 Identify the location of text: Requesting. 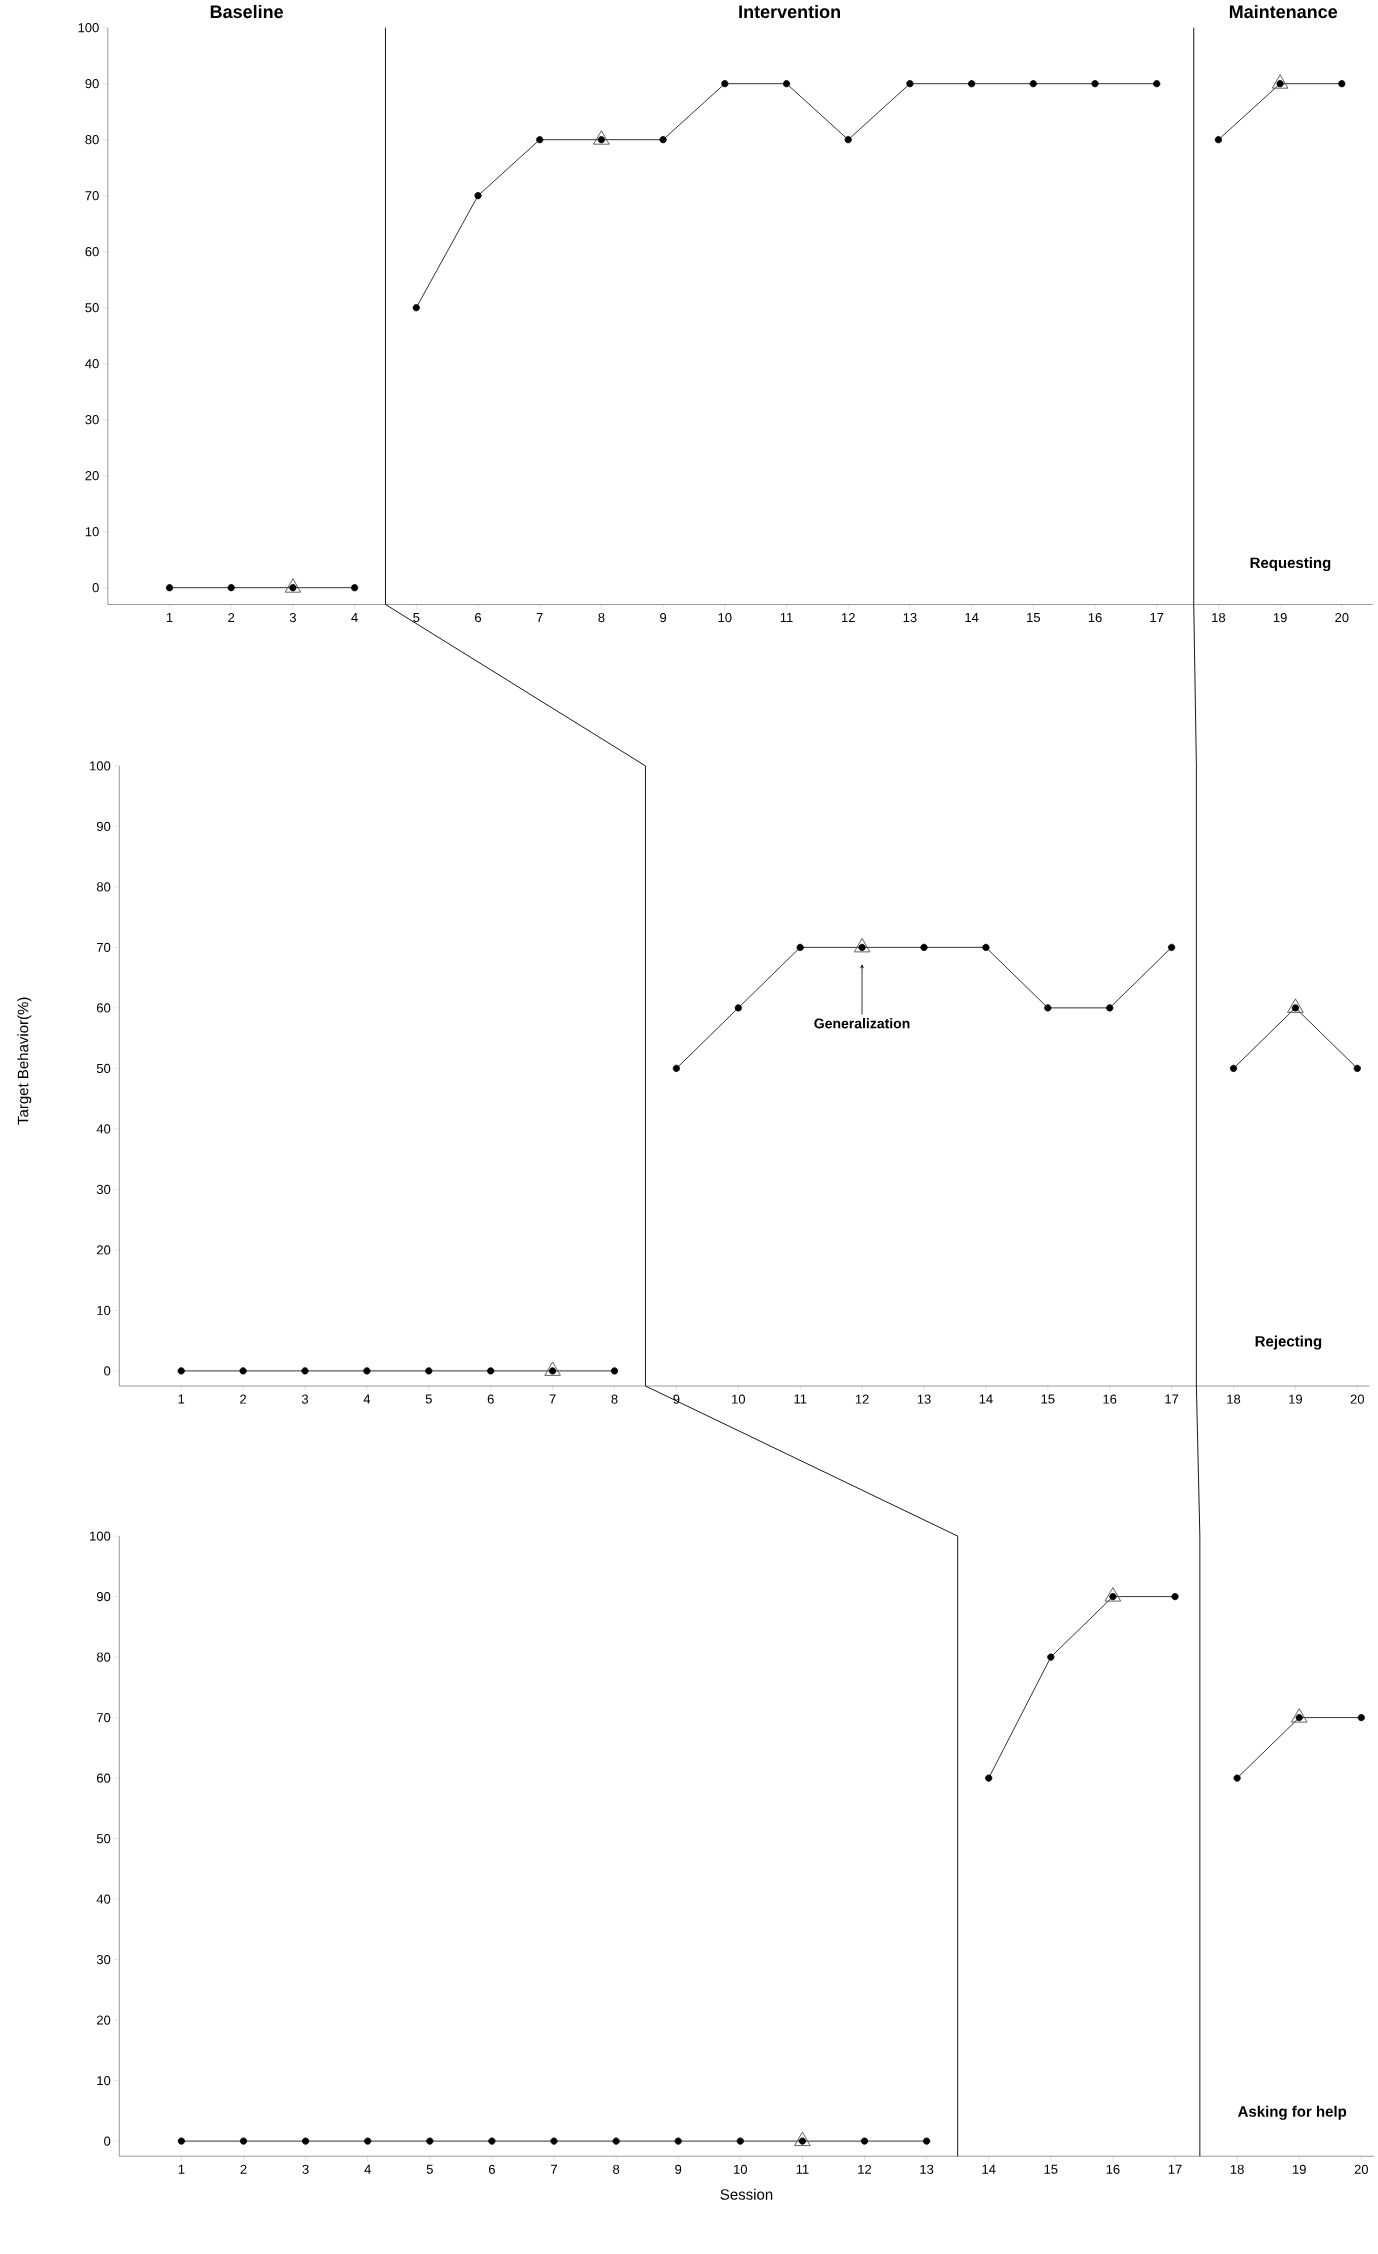
(1290, 564).